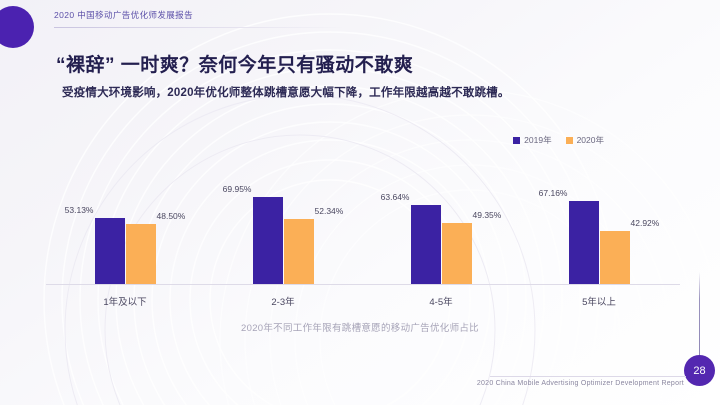 The height and width of the screenshot is (405, 720). Describe the element at coordinates (79, 210) in the screenshot. I see `bar-value-label: 53.13%` at that location.